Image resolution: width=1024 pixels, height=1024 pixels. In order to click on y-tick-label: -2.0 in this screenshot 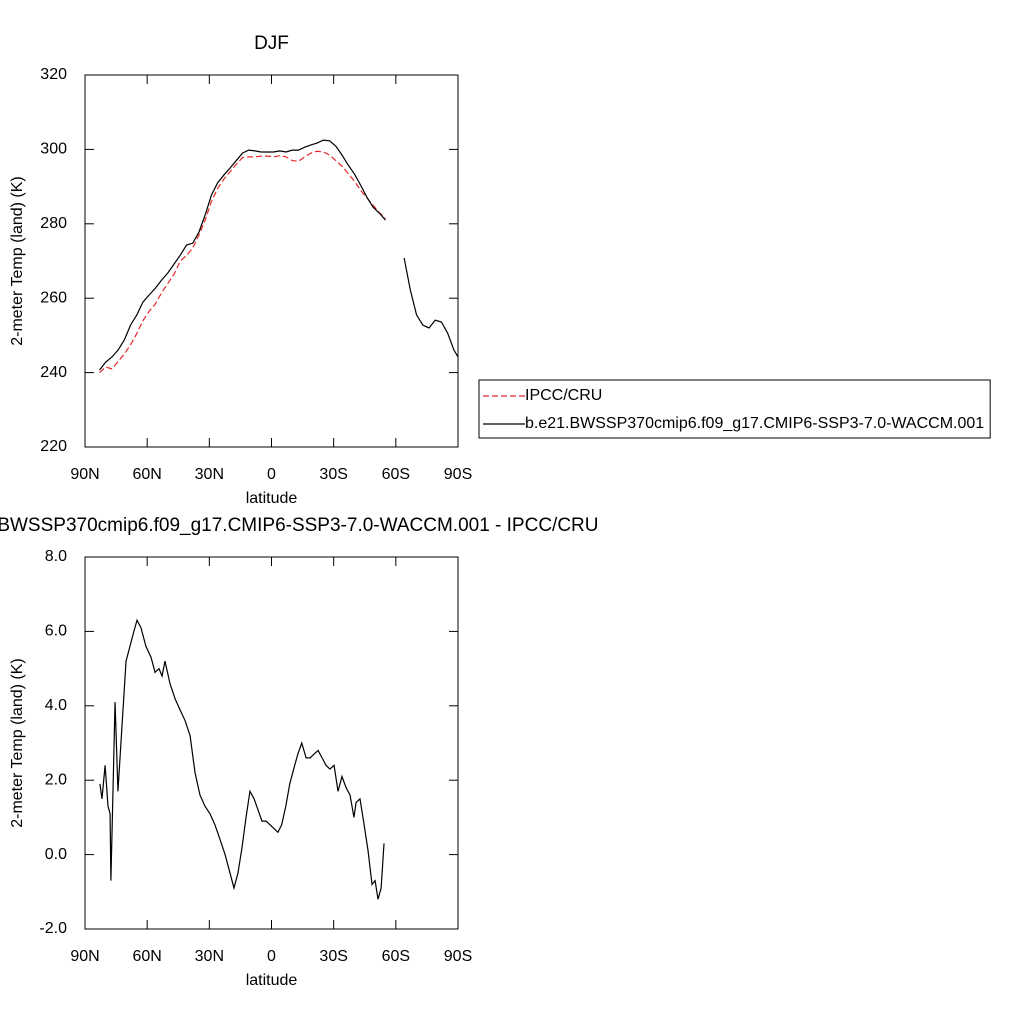, I will do `click(53, 928)`.